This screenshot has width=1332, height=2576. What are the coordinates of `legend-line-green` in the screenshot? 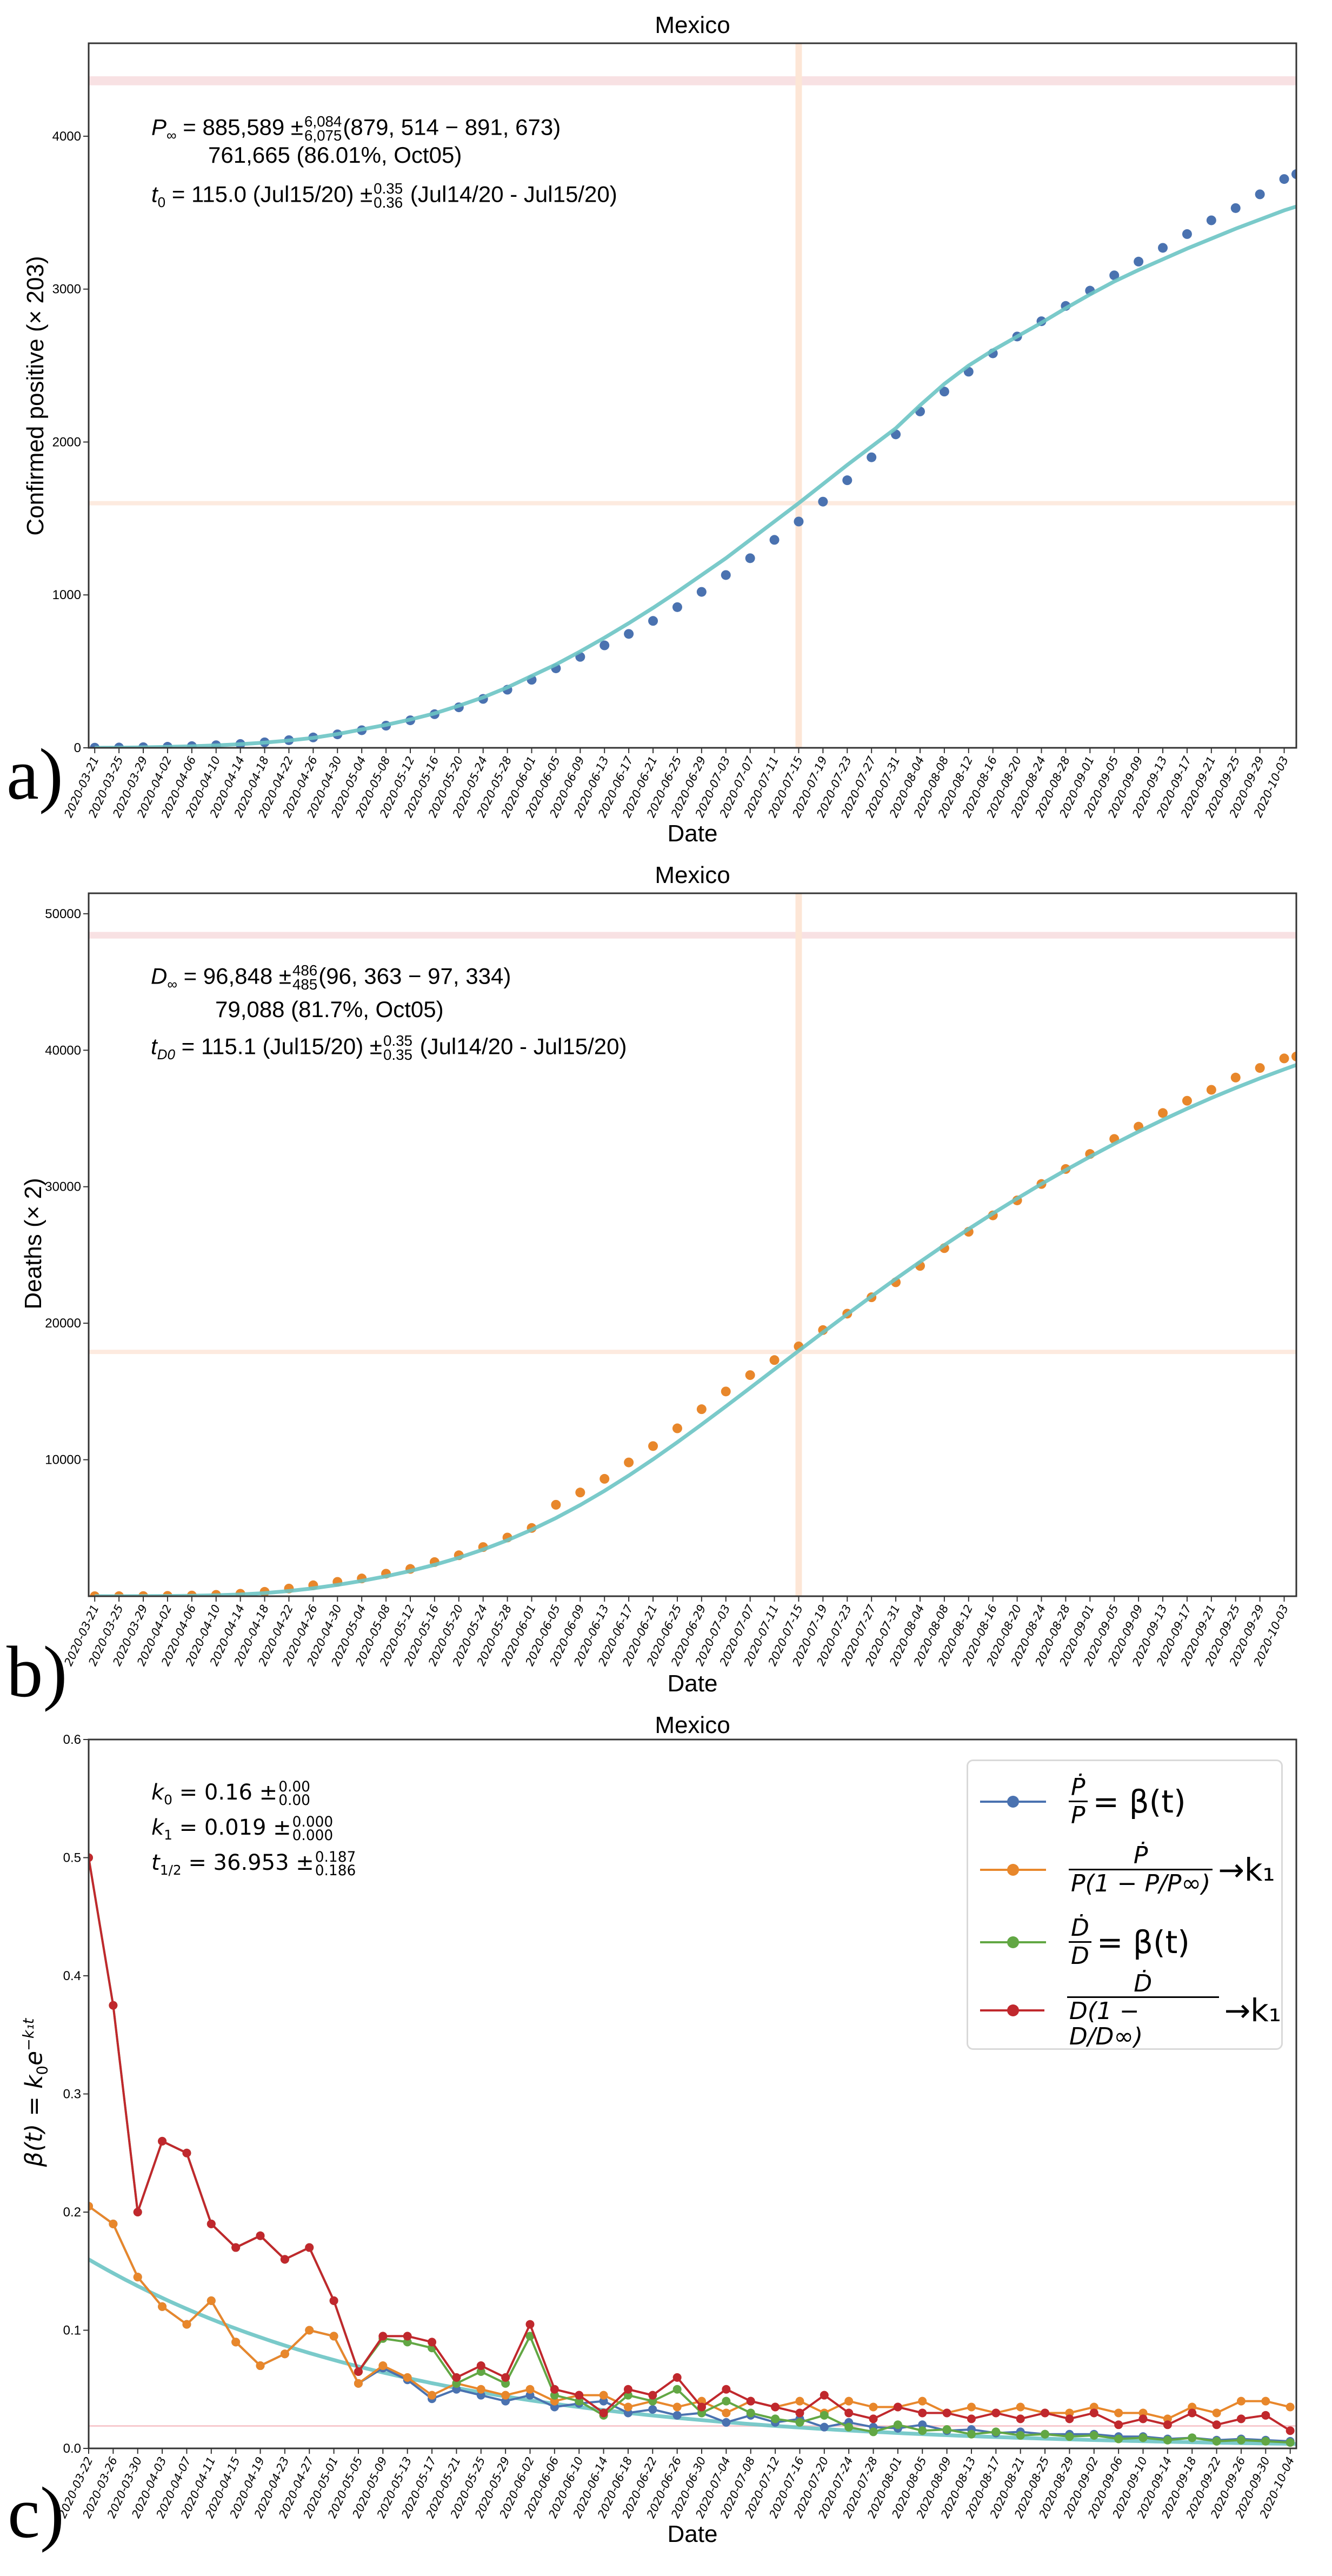 It's located at (1013, 1942).